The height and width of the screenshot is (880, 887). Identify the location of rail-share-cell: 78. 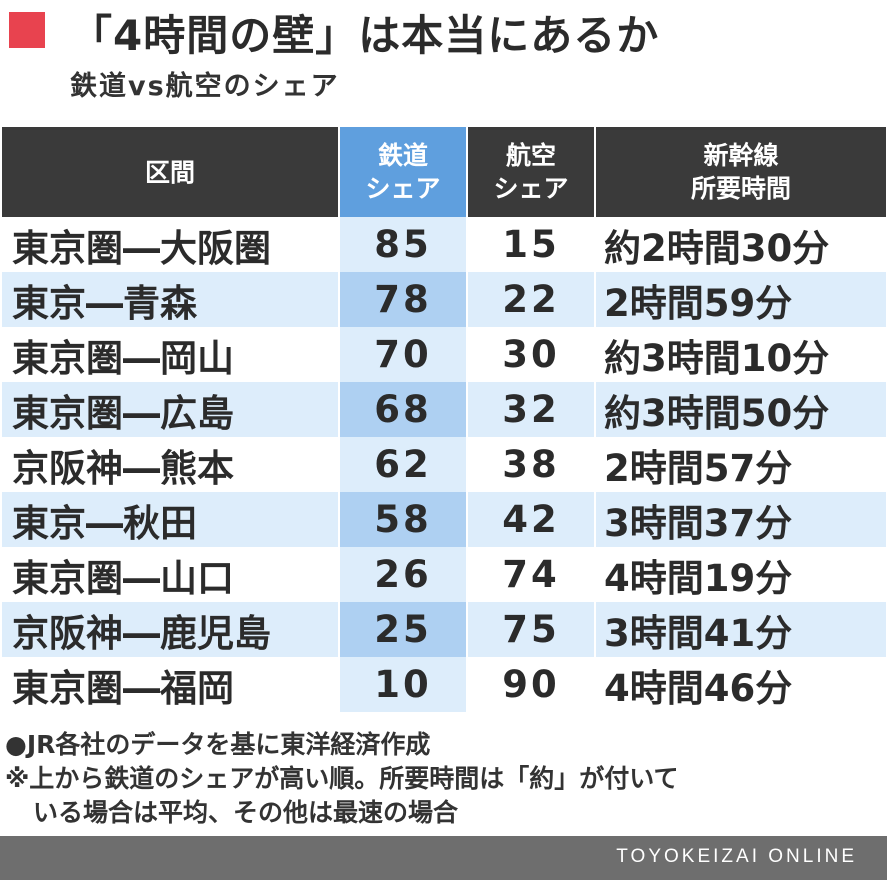
(404, 299).